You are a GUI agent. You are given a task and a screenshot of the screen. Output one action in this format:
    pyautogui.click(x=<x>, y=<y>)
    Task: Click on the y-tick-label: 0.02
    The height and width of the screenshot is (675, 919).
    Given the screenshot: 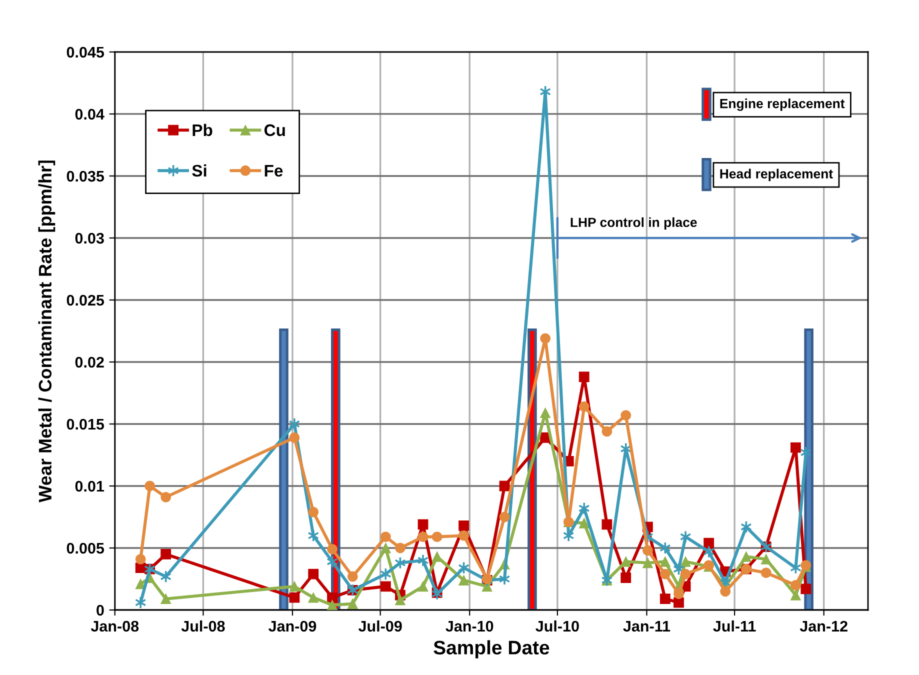 What is the action you would take?
    pyautogui.click(x=89, y=362)
    